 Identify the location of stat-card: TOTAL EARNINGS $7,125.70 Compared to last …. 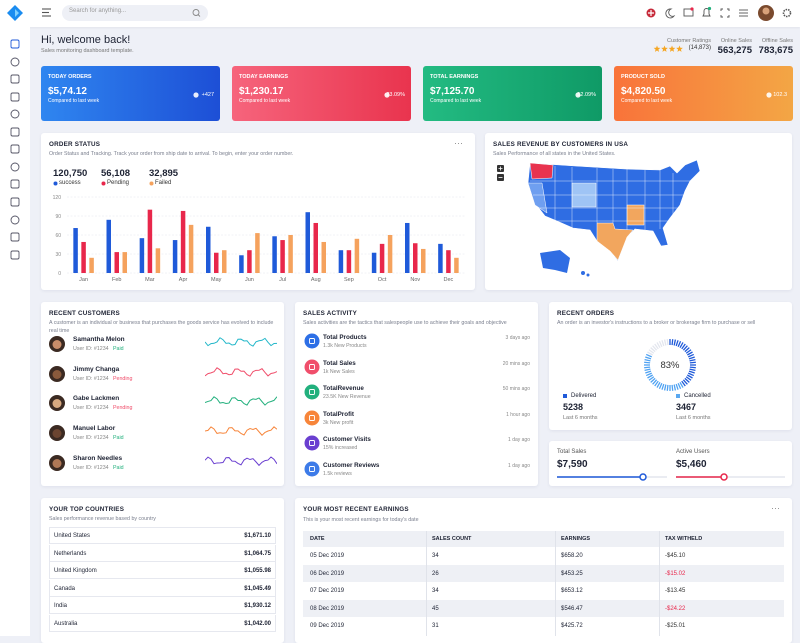
(512, 93).